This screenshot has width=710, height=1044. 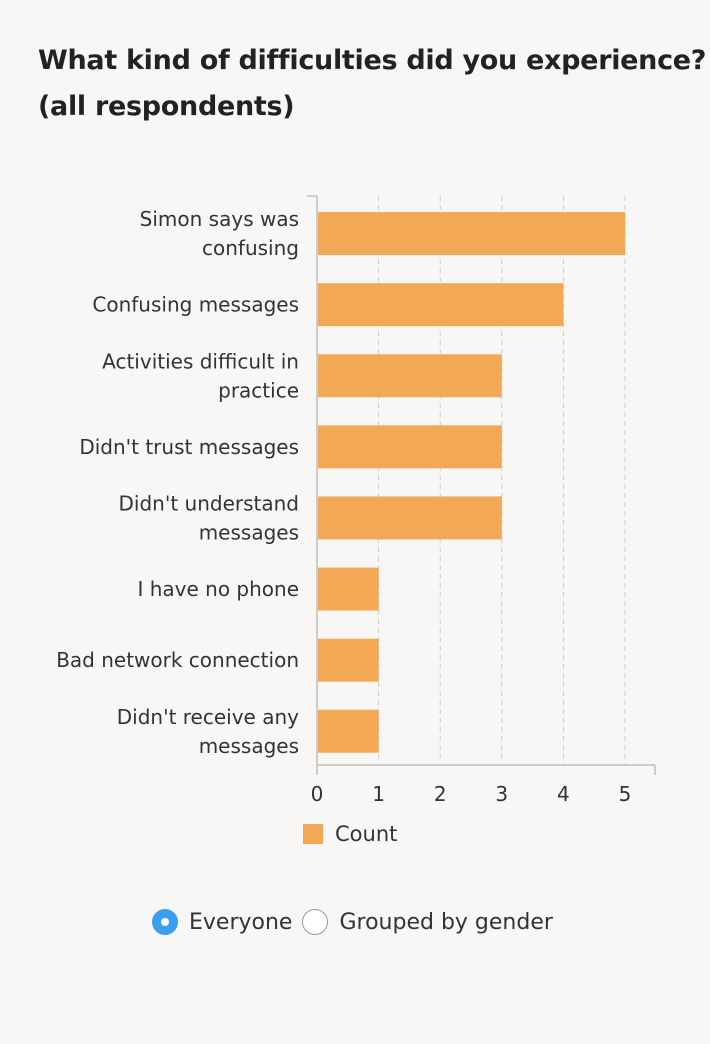 I want to click on tick-labels: 0 1 2 3 4 5, so click(x=471, y=794).